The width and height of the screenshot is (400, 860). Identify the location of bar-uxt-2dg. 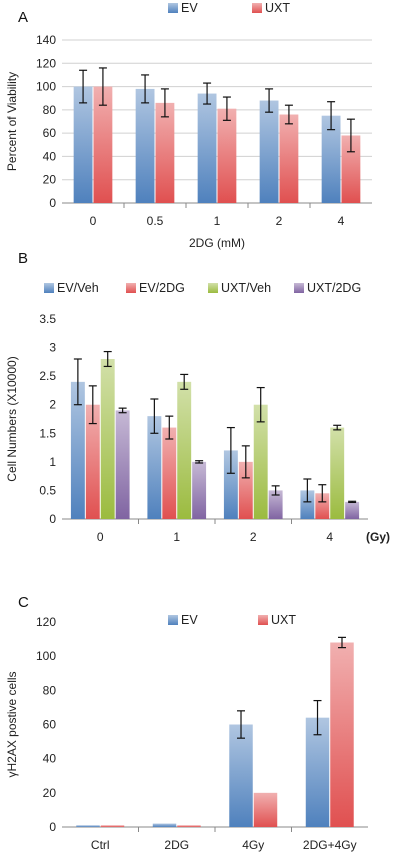
(189, 826).